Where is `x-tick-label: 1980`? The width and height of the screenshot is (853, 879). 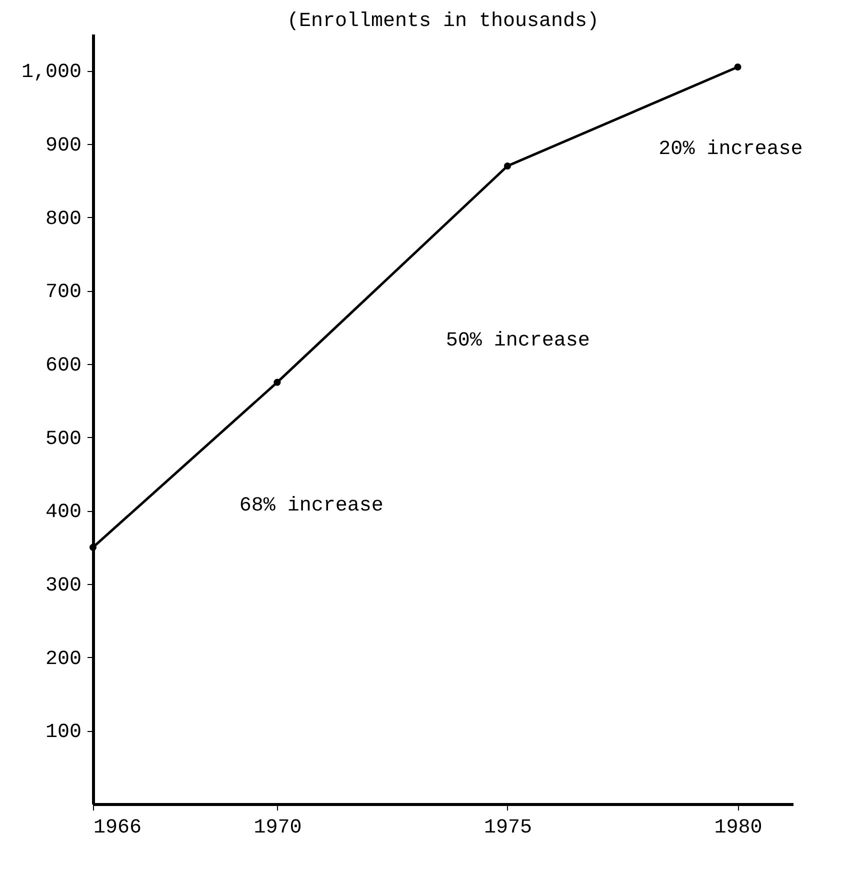 x-tick-label: 1980 is located at coordinates (738, 828).